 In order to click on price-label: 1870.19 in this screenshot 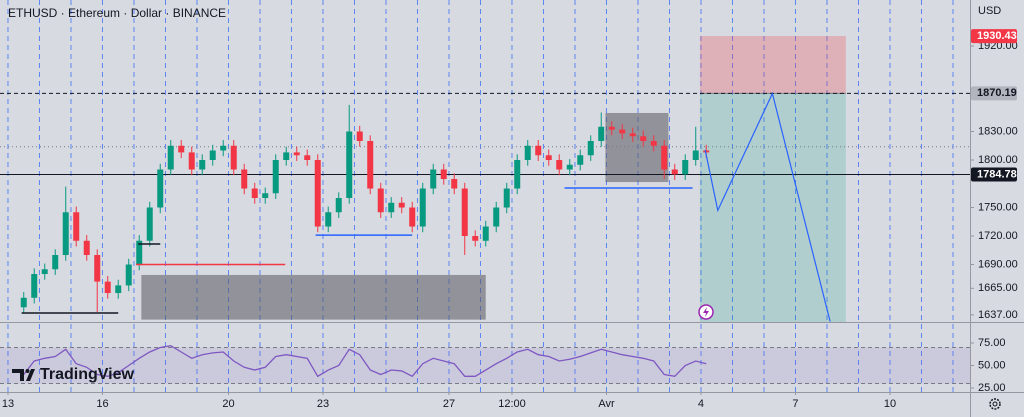, I will do `click(997, 93)`.